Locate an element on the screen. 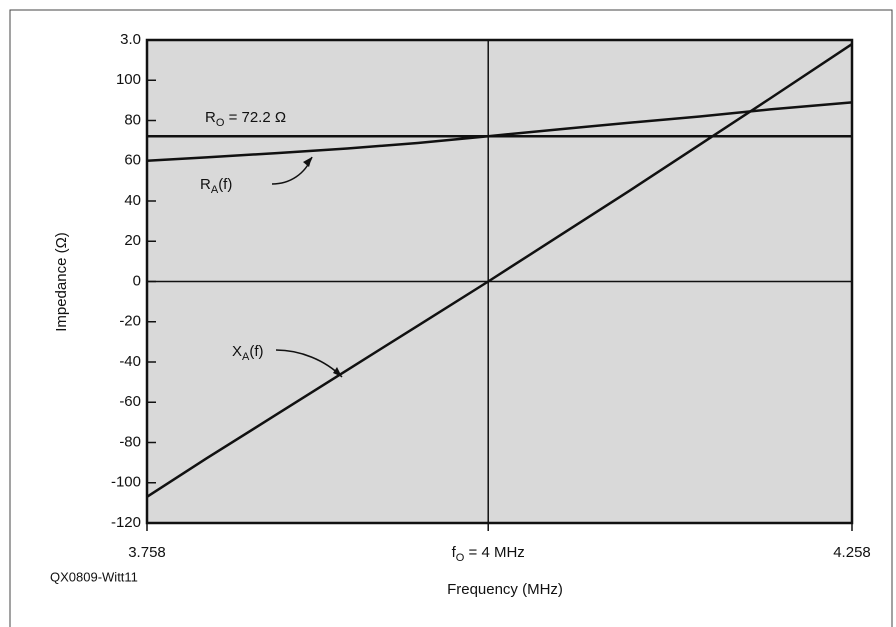 The height and width of the screenshot is (627, 896). y-tick-label: -80 is located at coordinates (130, 441).